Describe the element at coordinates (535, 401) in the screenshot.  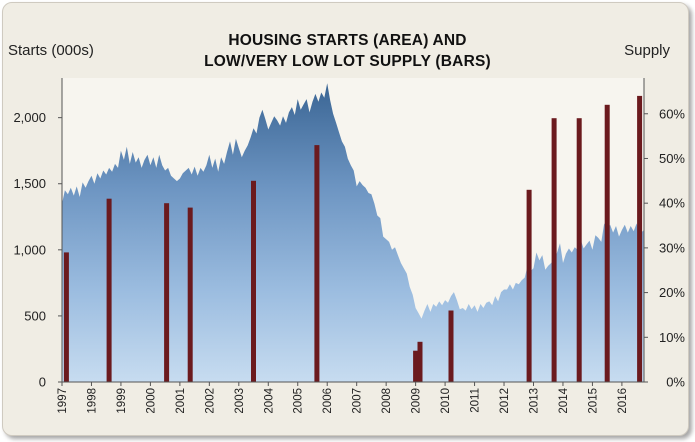
I see `x-tick-label: 2013` at that location.